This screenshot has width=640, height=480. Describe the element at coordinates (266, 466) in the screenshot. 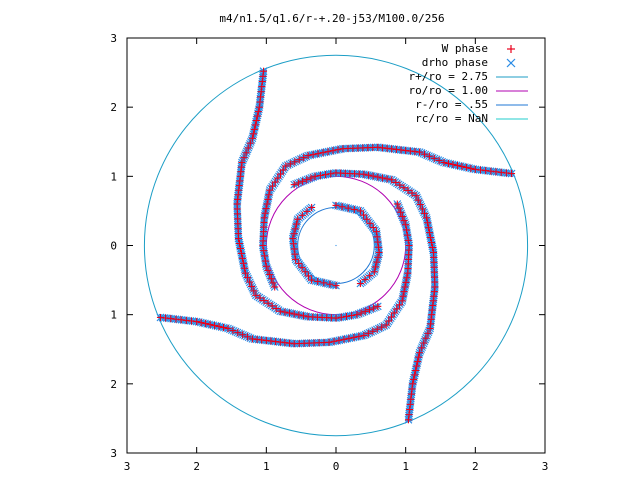

I see `x-tick-label: 1` at that location.